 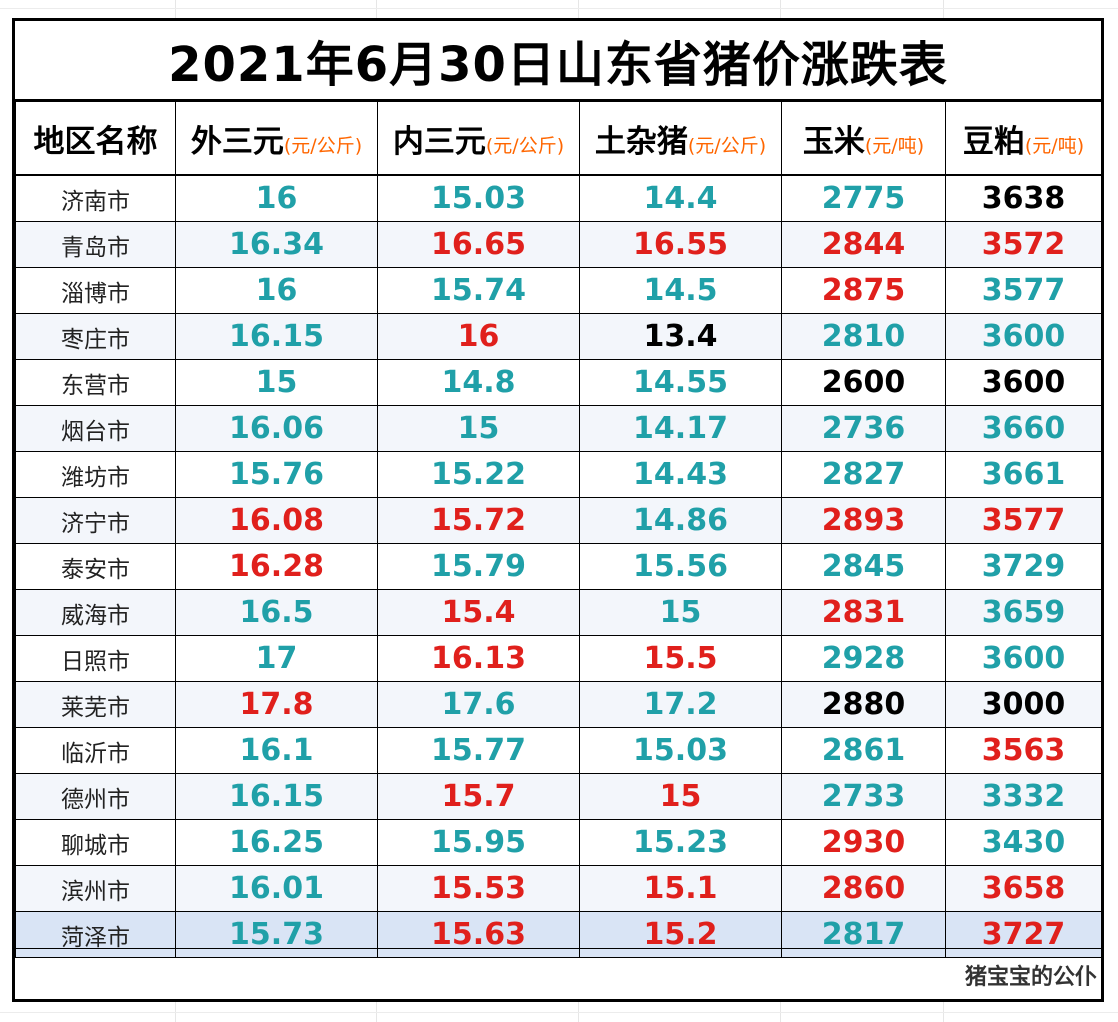 What do you see at coordinates (276, 612) in the screenshot?
I see `price-cell: 16.5` at bounding box center [276, 612].